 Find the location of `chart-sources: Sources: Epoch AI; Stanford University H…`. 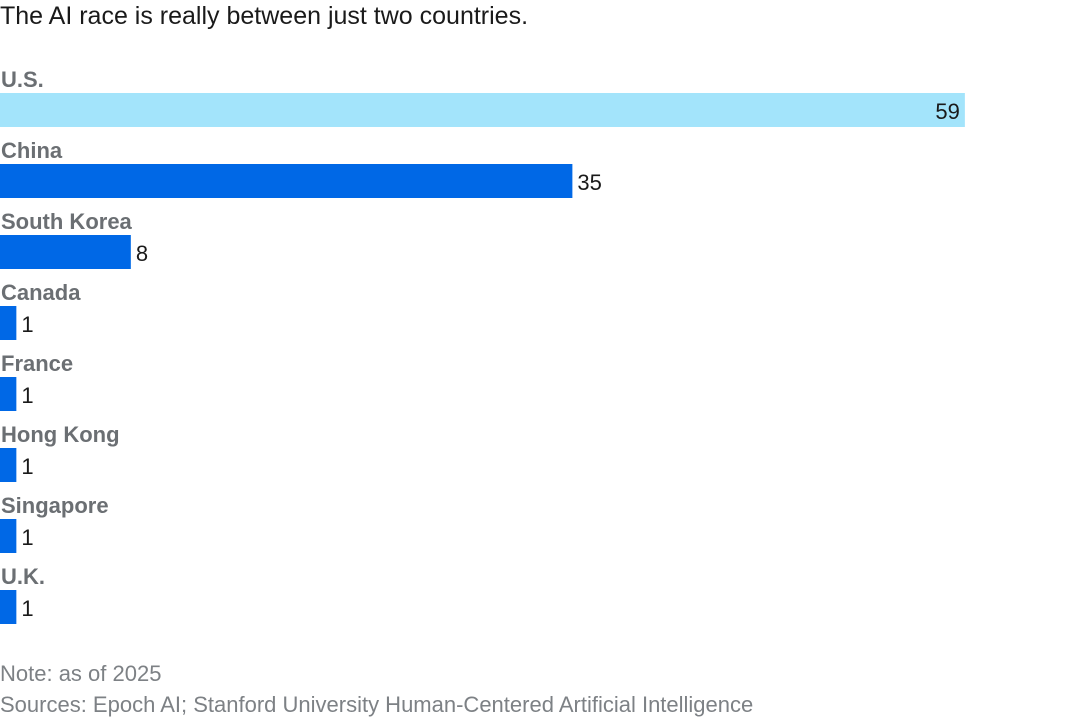

chart-sources: Sources: Epoch AI; Stanford University H… is located at coordinates (377, 704).